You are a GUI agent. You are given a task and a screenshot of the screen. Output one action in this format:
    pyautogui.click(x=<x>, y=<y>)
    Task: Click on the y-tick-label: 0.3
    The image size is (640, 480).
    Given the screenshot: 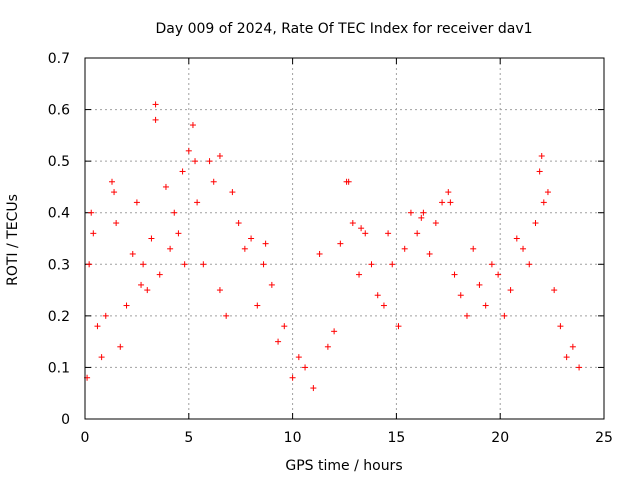 What is the action you would take?
    pyautogui.click(x=59, y=265)
    